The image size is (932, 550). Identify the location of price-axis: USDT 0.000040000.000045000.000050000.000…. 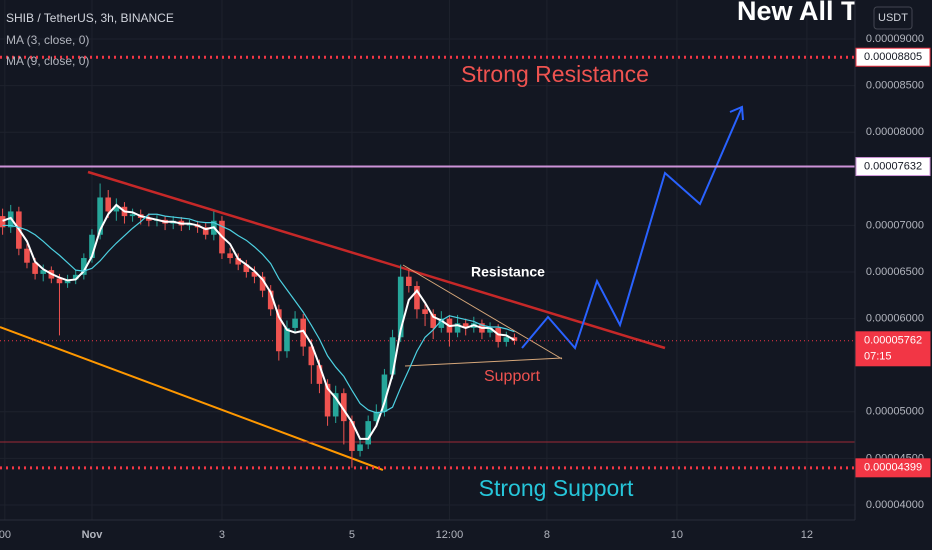
(893, 275).